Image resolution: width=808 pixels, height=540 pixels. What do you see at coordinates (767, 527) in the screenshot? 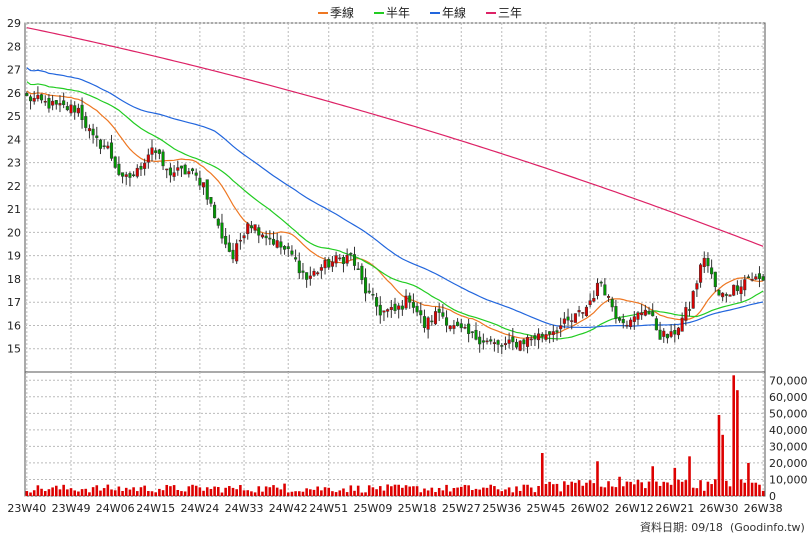
I see `source-note: (Goodinfo.tw)` at bounding box center [767, 527].